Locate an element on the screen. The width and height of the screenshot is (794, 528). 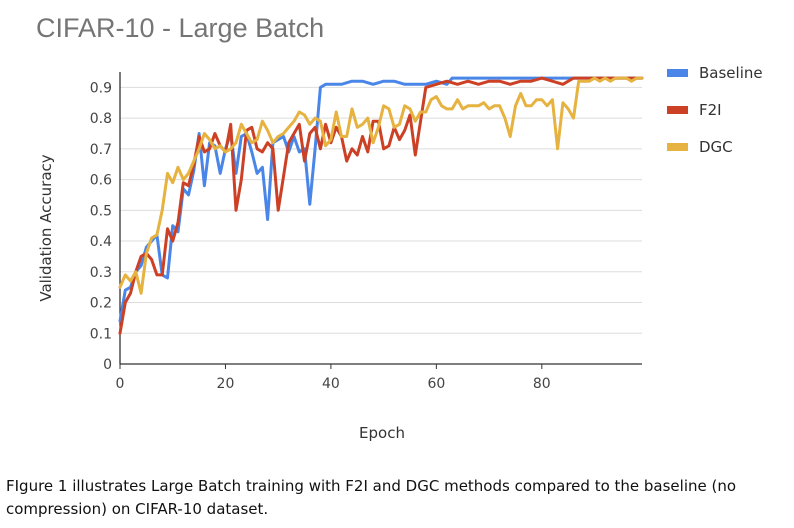
y-tick-label: 0.3 is located at coordinates (101, 273).